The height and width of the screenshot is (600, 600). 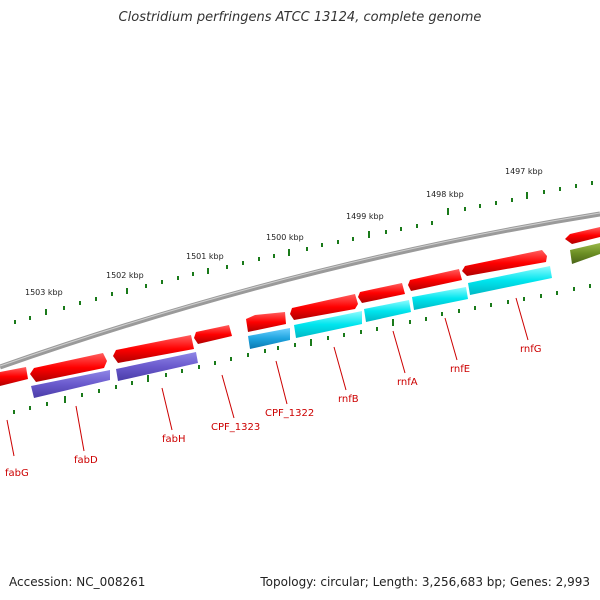 What do you see at coordinates (77, 582) in the screenshot?
I see `accession-text: Accession: NC_008261` at bounding box center [77, 582].